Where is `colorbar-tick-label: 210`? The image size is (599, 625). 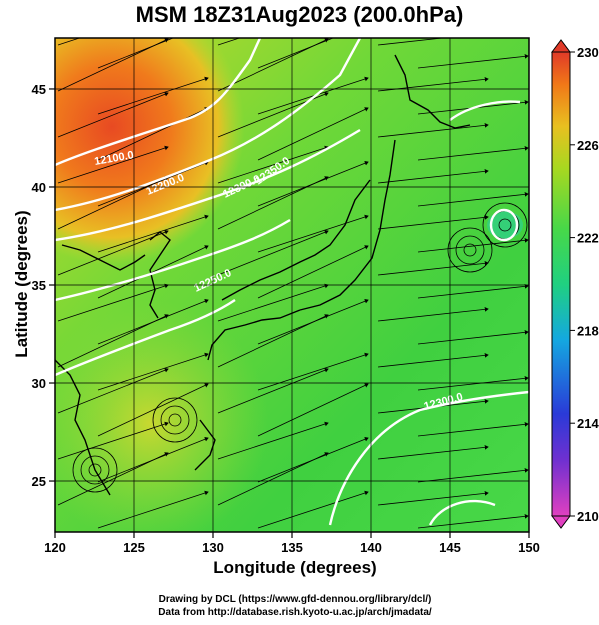
colorbar-tick-label: 210 is located at coordinates (588, 516).